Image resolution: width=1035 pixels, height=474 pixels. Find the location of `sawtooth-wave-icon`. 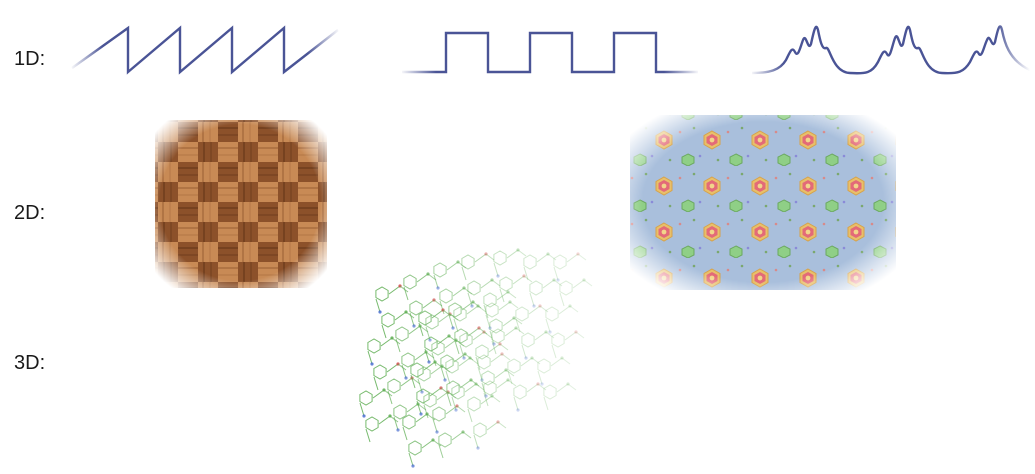

sawtooth-wave-icon is located at coordinates (205, 50).